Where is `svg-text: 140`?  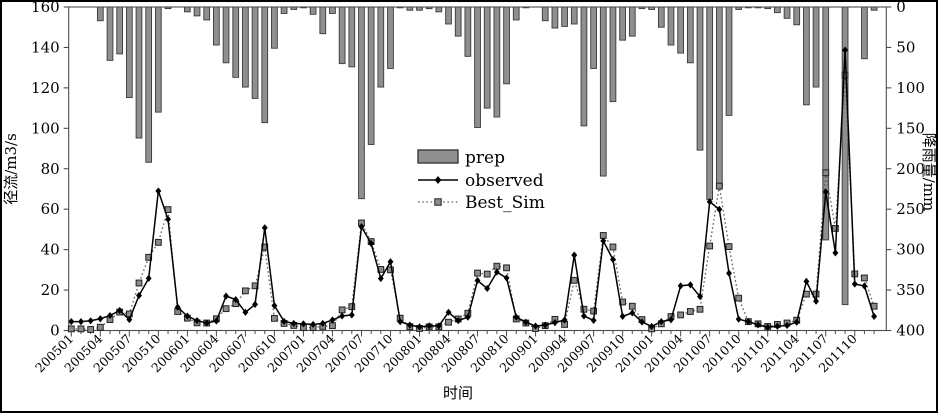
svg-text: 140 is located at coordinates (45, 47).